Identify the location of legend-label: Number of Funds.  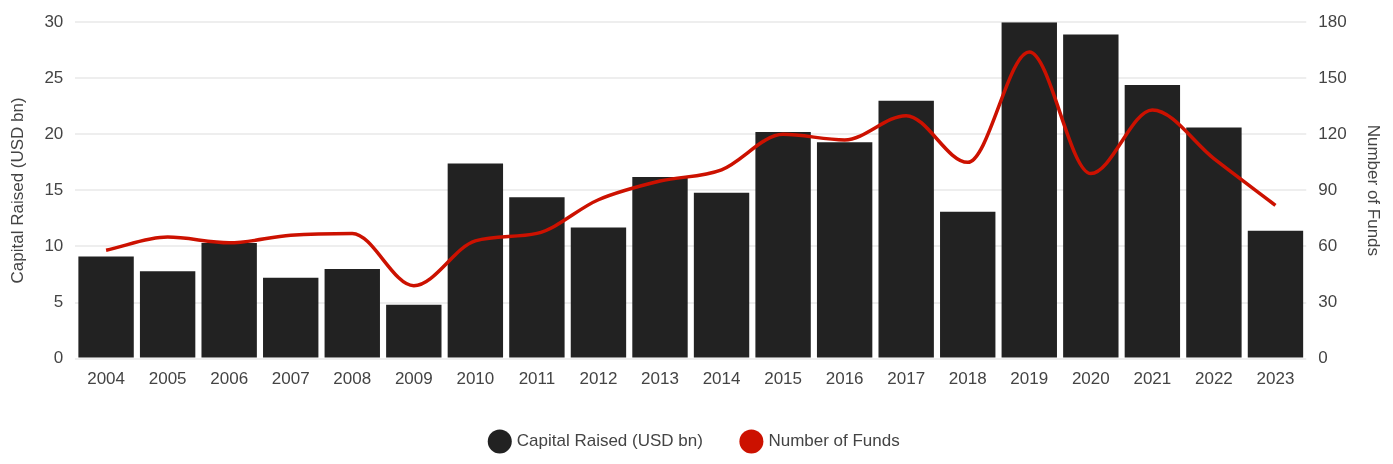
(834, 441).